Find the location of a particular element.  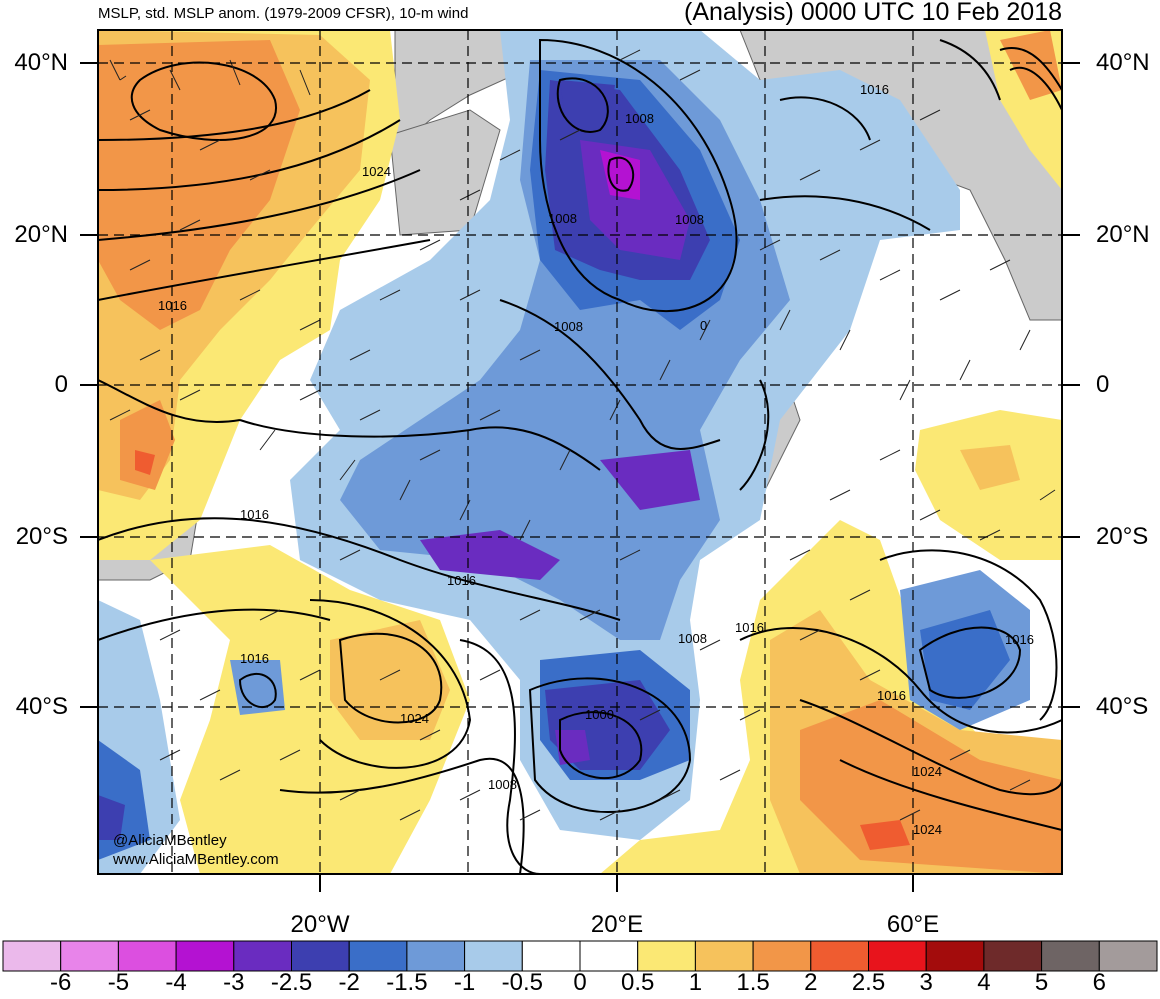

colorbar-tick-label: 1 is located at coordinates (695, 982).